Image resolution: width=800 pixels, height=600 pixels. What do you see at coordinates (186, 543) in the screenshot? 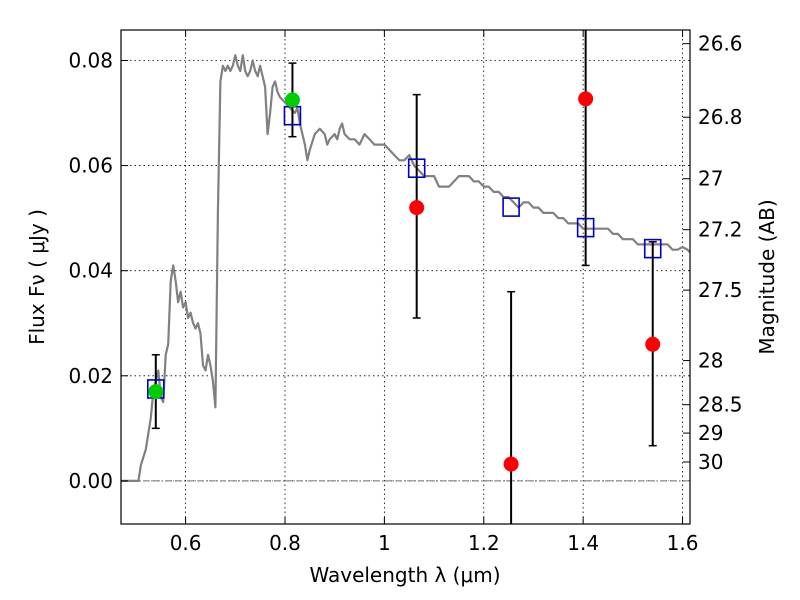
I see `x-tick-label: 0.6` at bounding box center [186, 543].